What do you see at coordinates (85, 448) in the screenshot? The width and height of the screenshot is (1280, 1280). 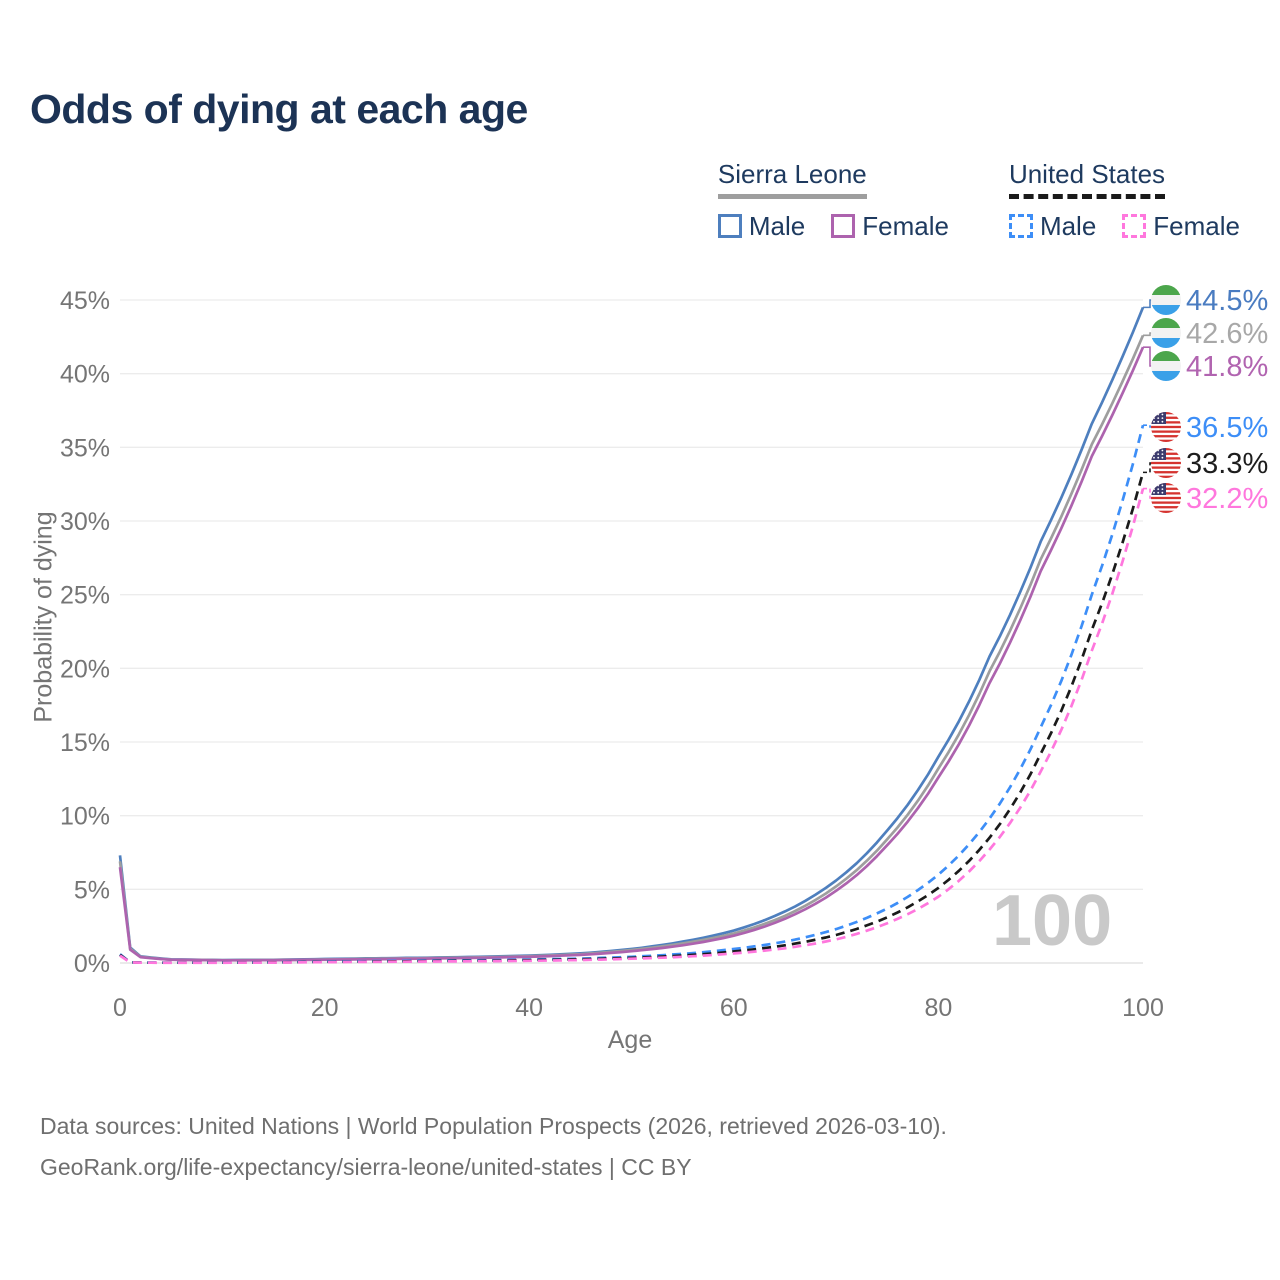 I see `y-tick-label: 35%` at bounding box center [85, 448].